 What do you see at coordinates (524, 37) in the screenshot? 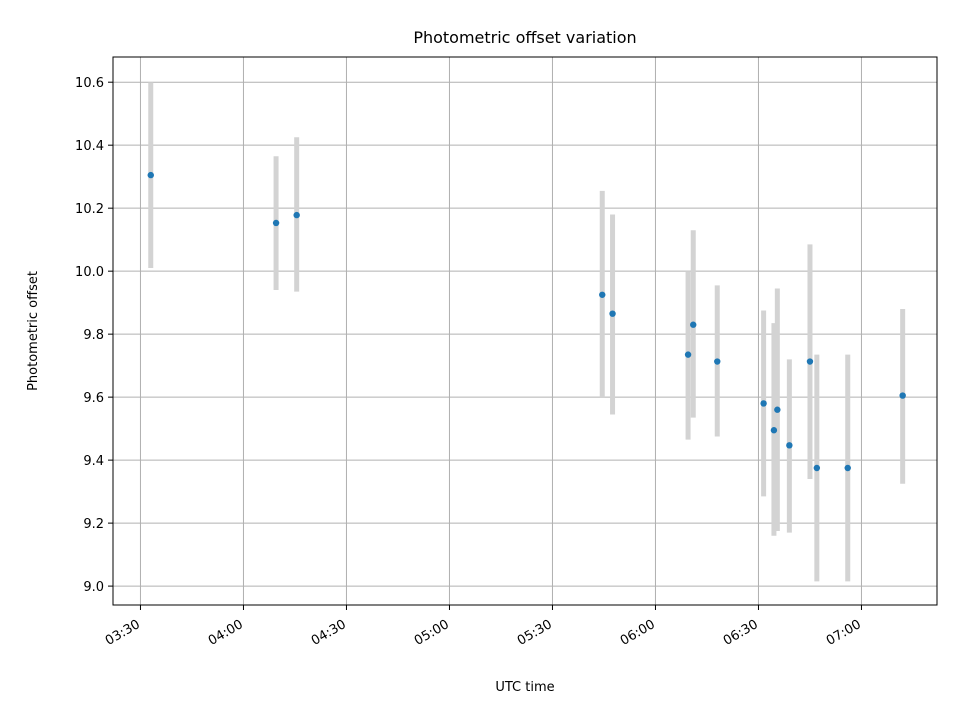
I see `chart-title: Photometric offset variation` at bounding box center [524, 37].